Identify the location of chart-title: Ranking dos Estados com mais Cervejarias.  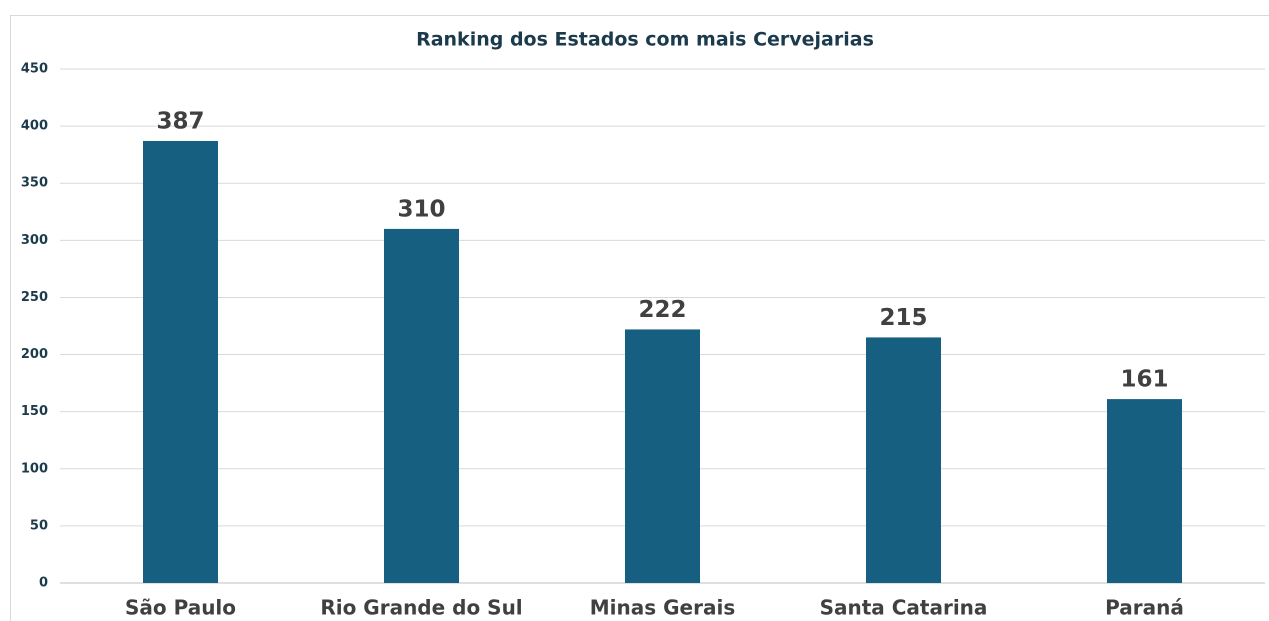
(645, 40).